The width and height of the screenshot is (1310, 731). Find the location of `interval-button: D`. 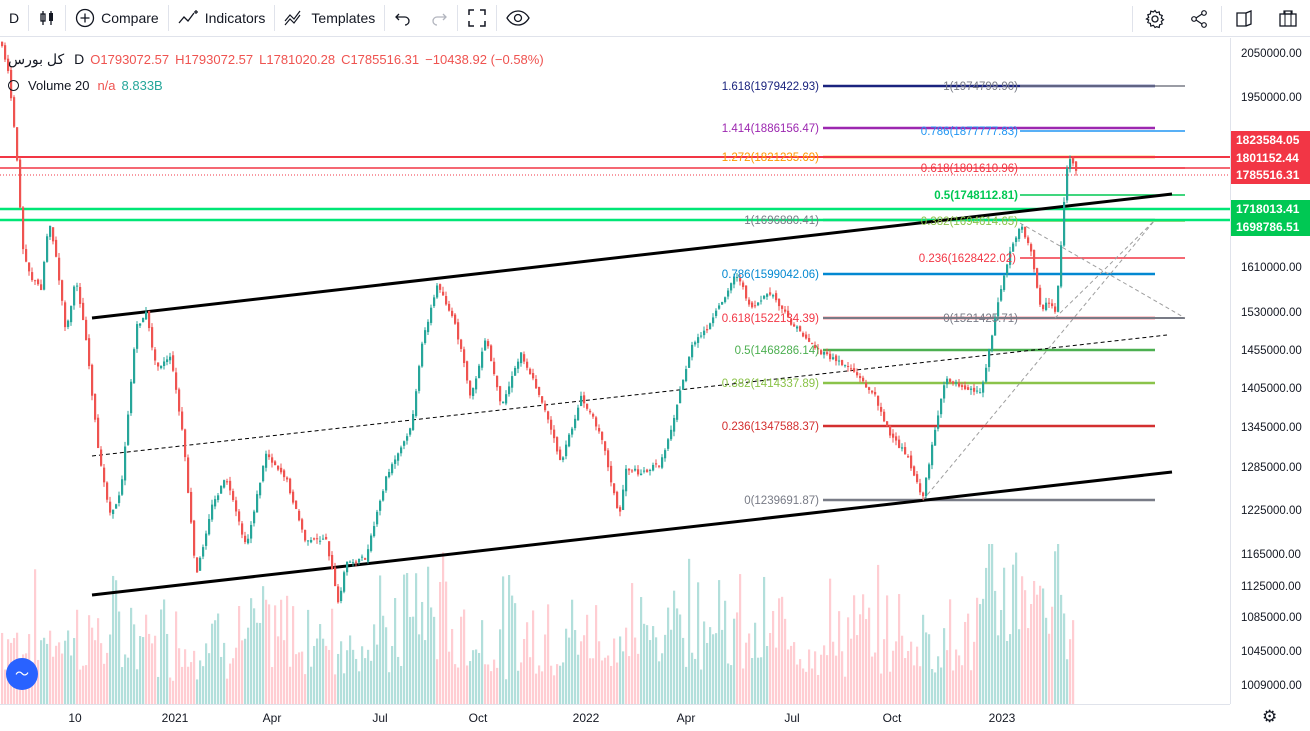

interval-button: D is located at coordinates (14, 18).